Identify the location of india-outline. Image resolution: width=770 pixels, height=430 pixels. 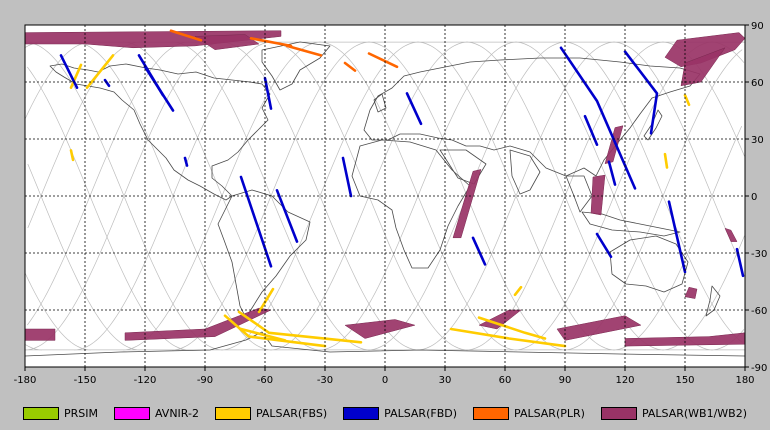
(525, 172).